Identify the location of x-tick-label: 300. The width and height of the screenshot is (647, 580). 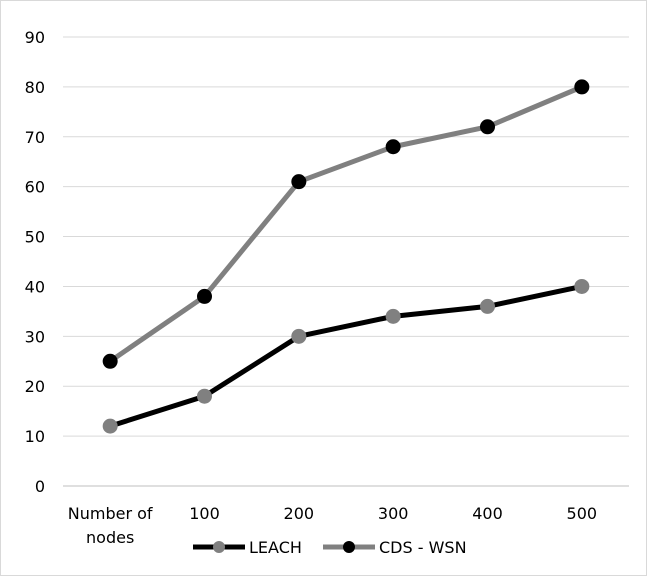
(393, 513).